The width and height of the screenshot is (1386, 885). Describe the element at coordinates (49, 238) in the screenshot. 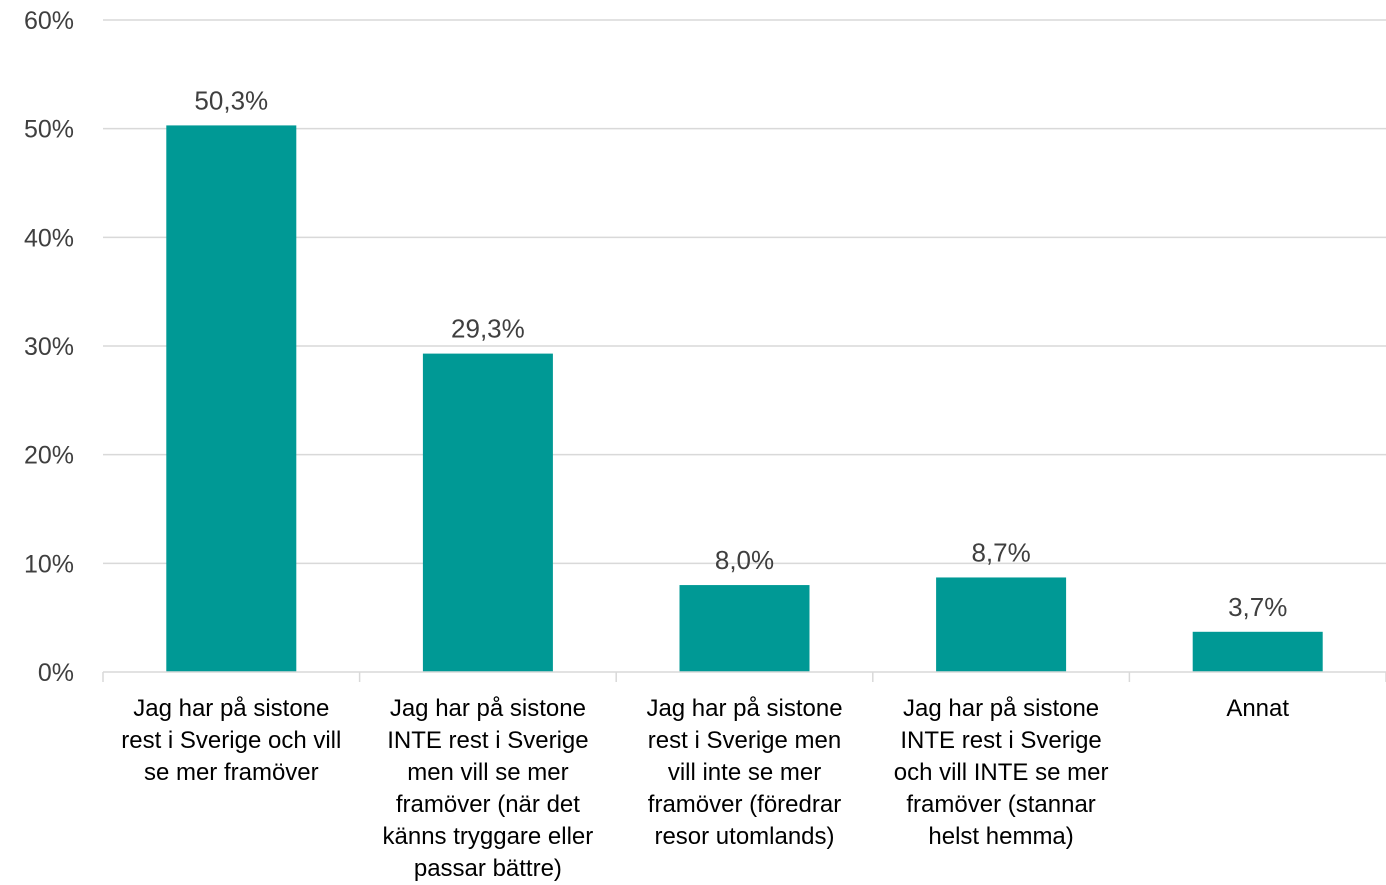

I see `y-tick-label: 40%` at that location.